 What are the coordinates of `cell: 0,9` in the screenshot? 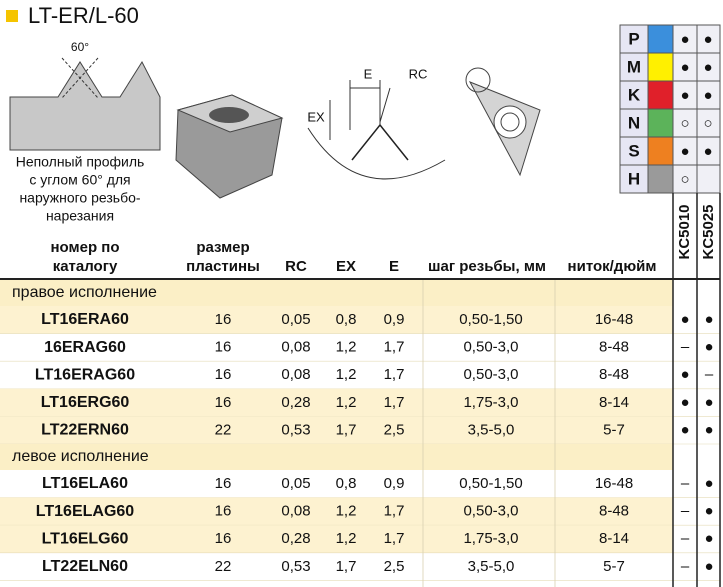 It's located at (394, 483).